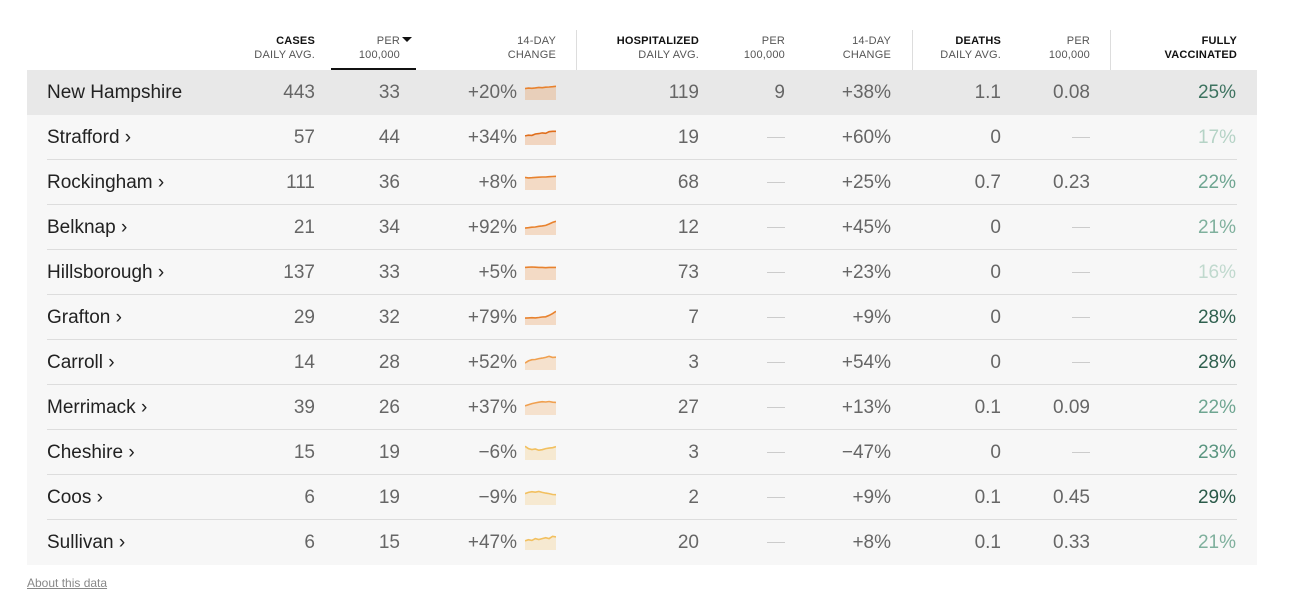 The width and height of the screenshot is (1297, 610). Describe the element at coordinates (75, 497) in the screenshot. I see `county-name: Coos ›` at that location.